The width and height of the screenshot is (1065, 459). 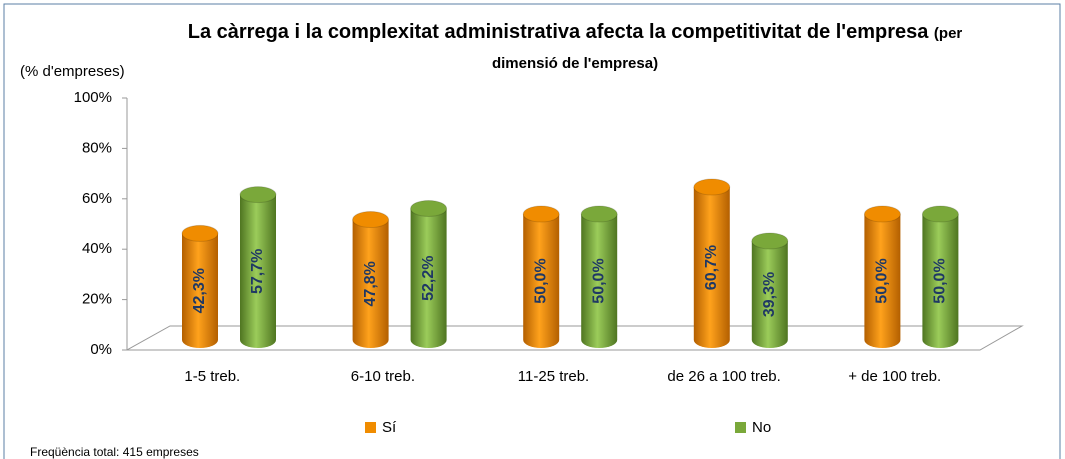 What do you see at coordinates (727, 48) in the screenshot?
I see `chart-subtitle: (per dimensió de l'empresa)` at bounding box center [727, 48].